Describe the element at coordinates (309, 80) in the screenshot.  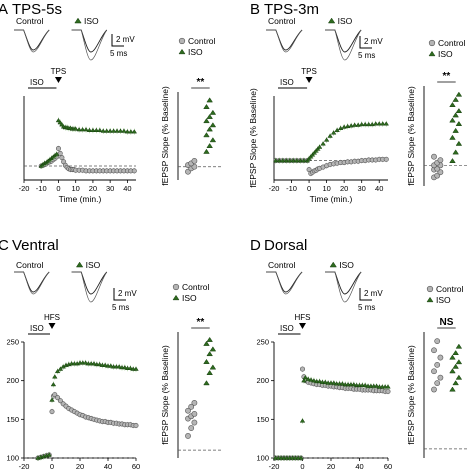
I see `stim-marker` at that location.